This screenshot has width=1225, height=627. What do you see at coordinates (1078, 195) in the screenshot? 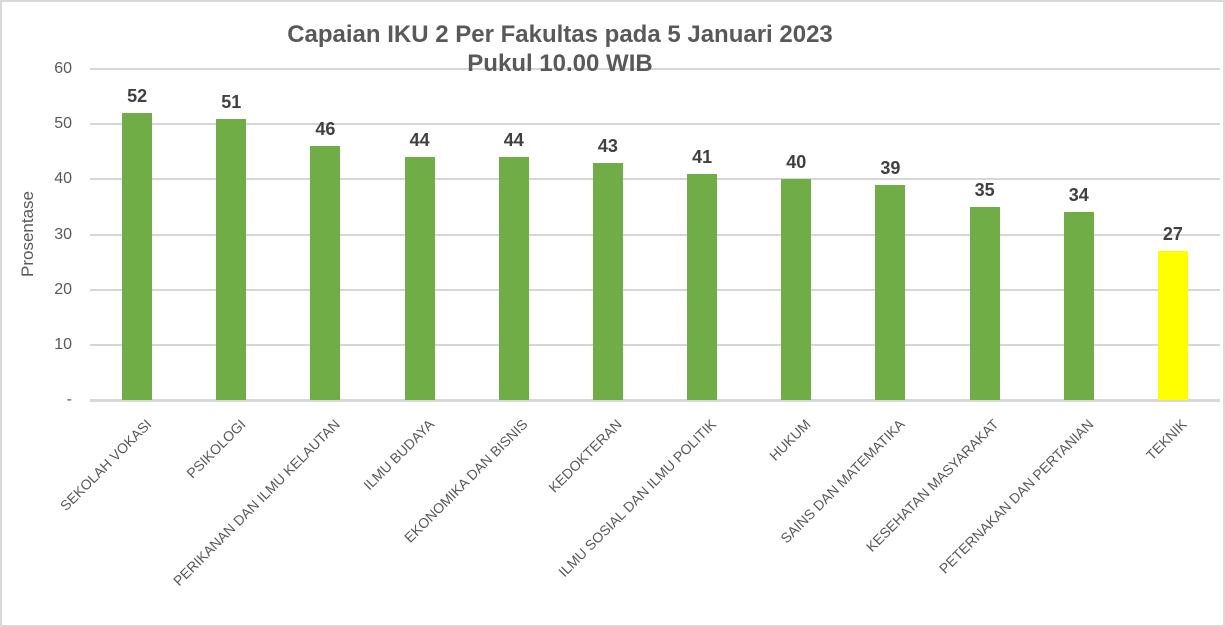
I see `bar-value-label: 34` at bounding box center [1078, 195].